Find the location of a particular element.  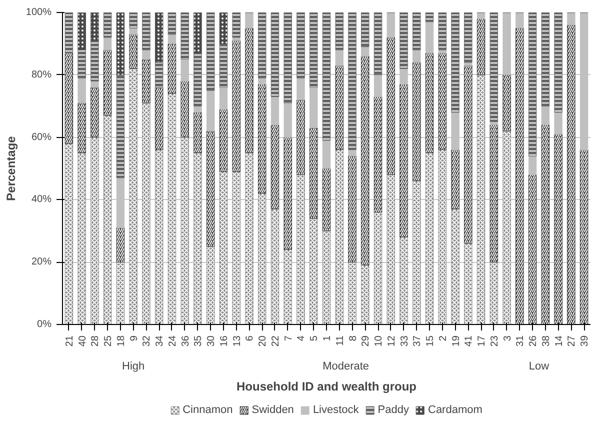

x-tick-label: 26 is located at coordinates (534, 341).